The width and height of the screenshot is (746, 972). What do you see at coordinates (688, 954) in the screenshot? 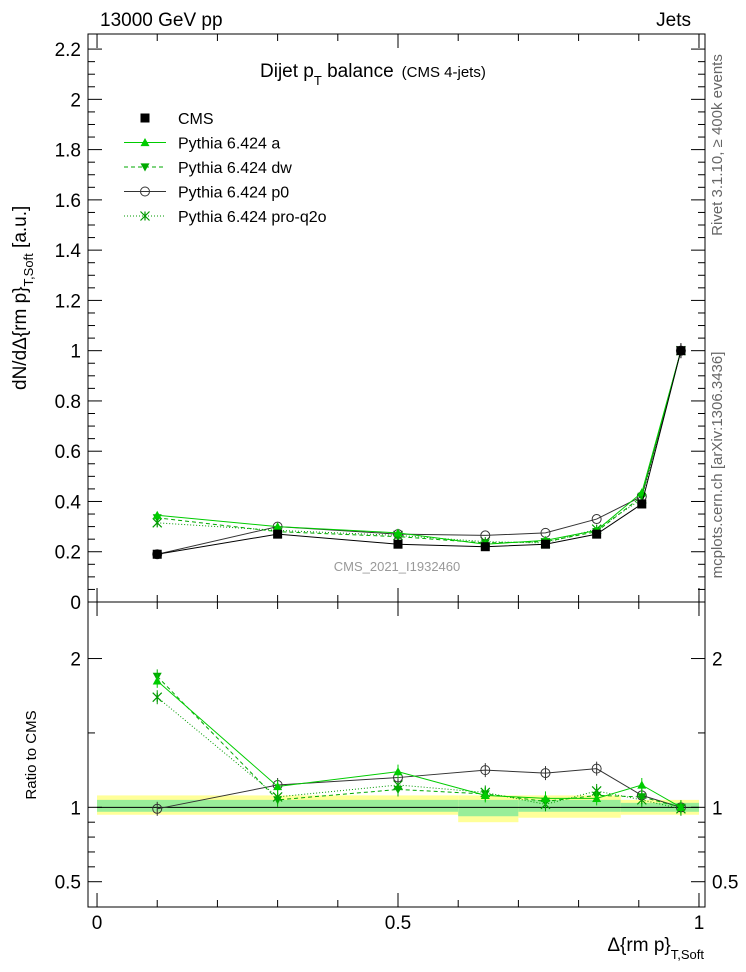
I see `xlabel-sub: T,Soft` at bounding box center [688, 954].